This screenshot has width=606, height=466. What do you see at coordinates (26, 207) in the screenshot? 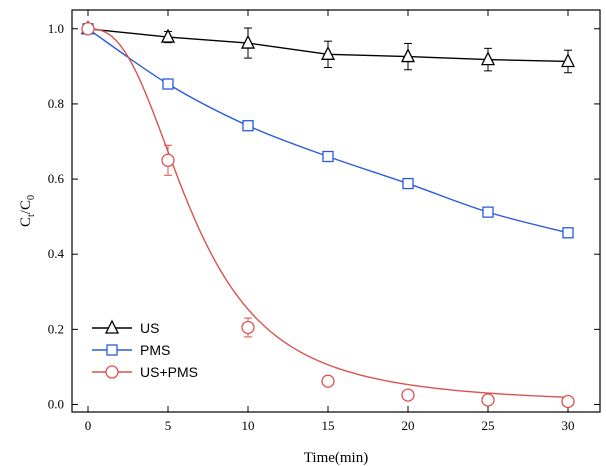
I see `y-axis-title-mid: /C` at bounding box center [26, 207].